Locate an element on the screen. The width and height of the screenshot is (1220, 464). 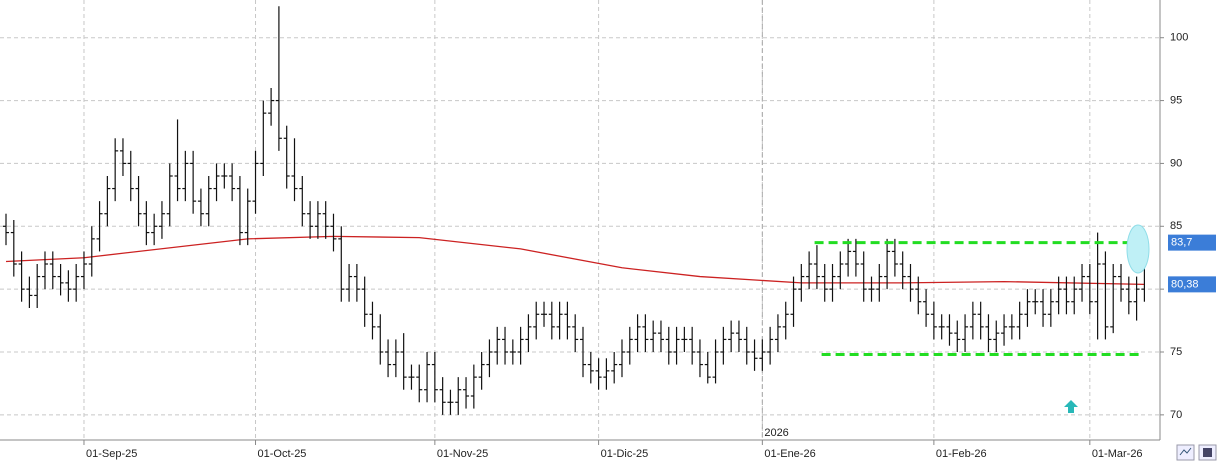
y-tick-label: 70 is located at coordinates (1176, 415).